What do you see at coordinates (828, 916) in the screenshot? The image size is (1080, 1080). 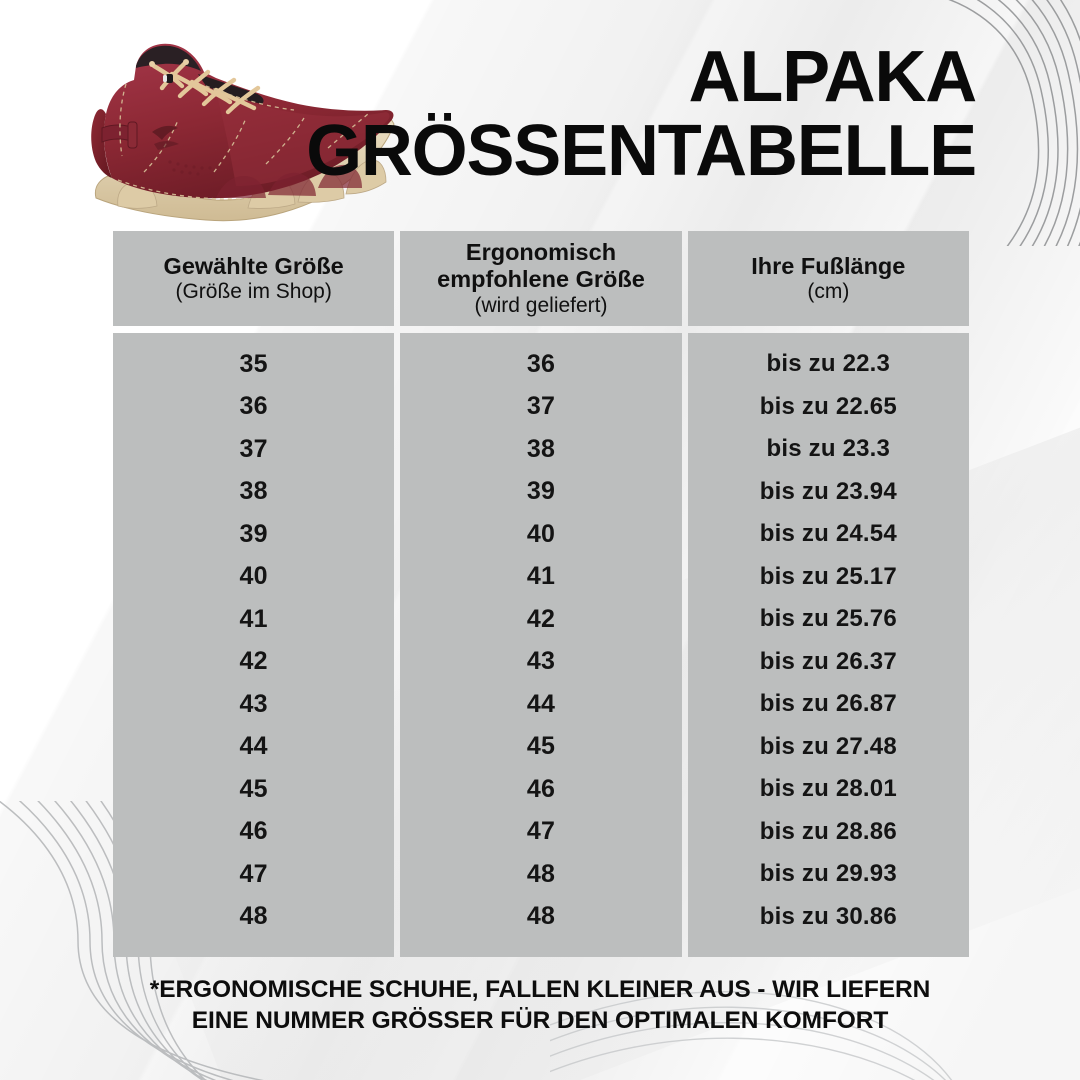 I see `table-cell: bis zu 30.86` at bounding box center [828, 916].